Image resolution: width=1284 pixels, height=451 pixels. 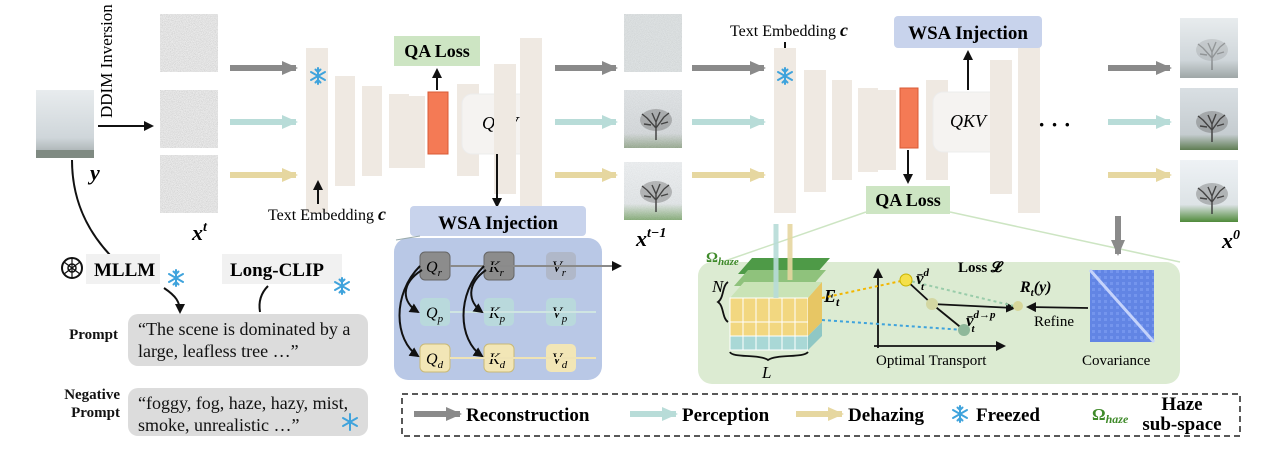 I want to click on loss-label: Loss 𝓛, so click(x=981, y=268).